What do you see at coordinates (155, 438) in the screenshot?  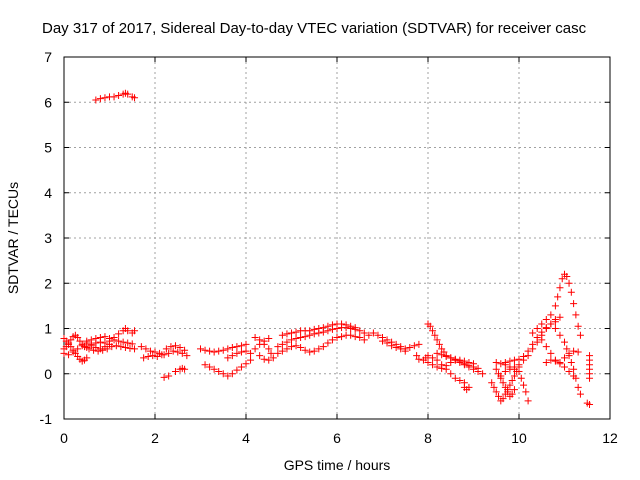 I see `x-tick-label: 2` at bounding box center [155, 438].